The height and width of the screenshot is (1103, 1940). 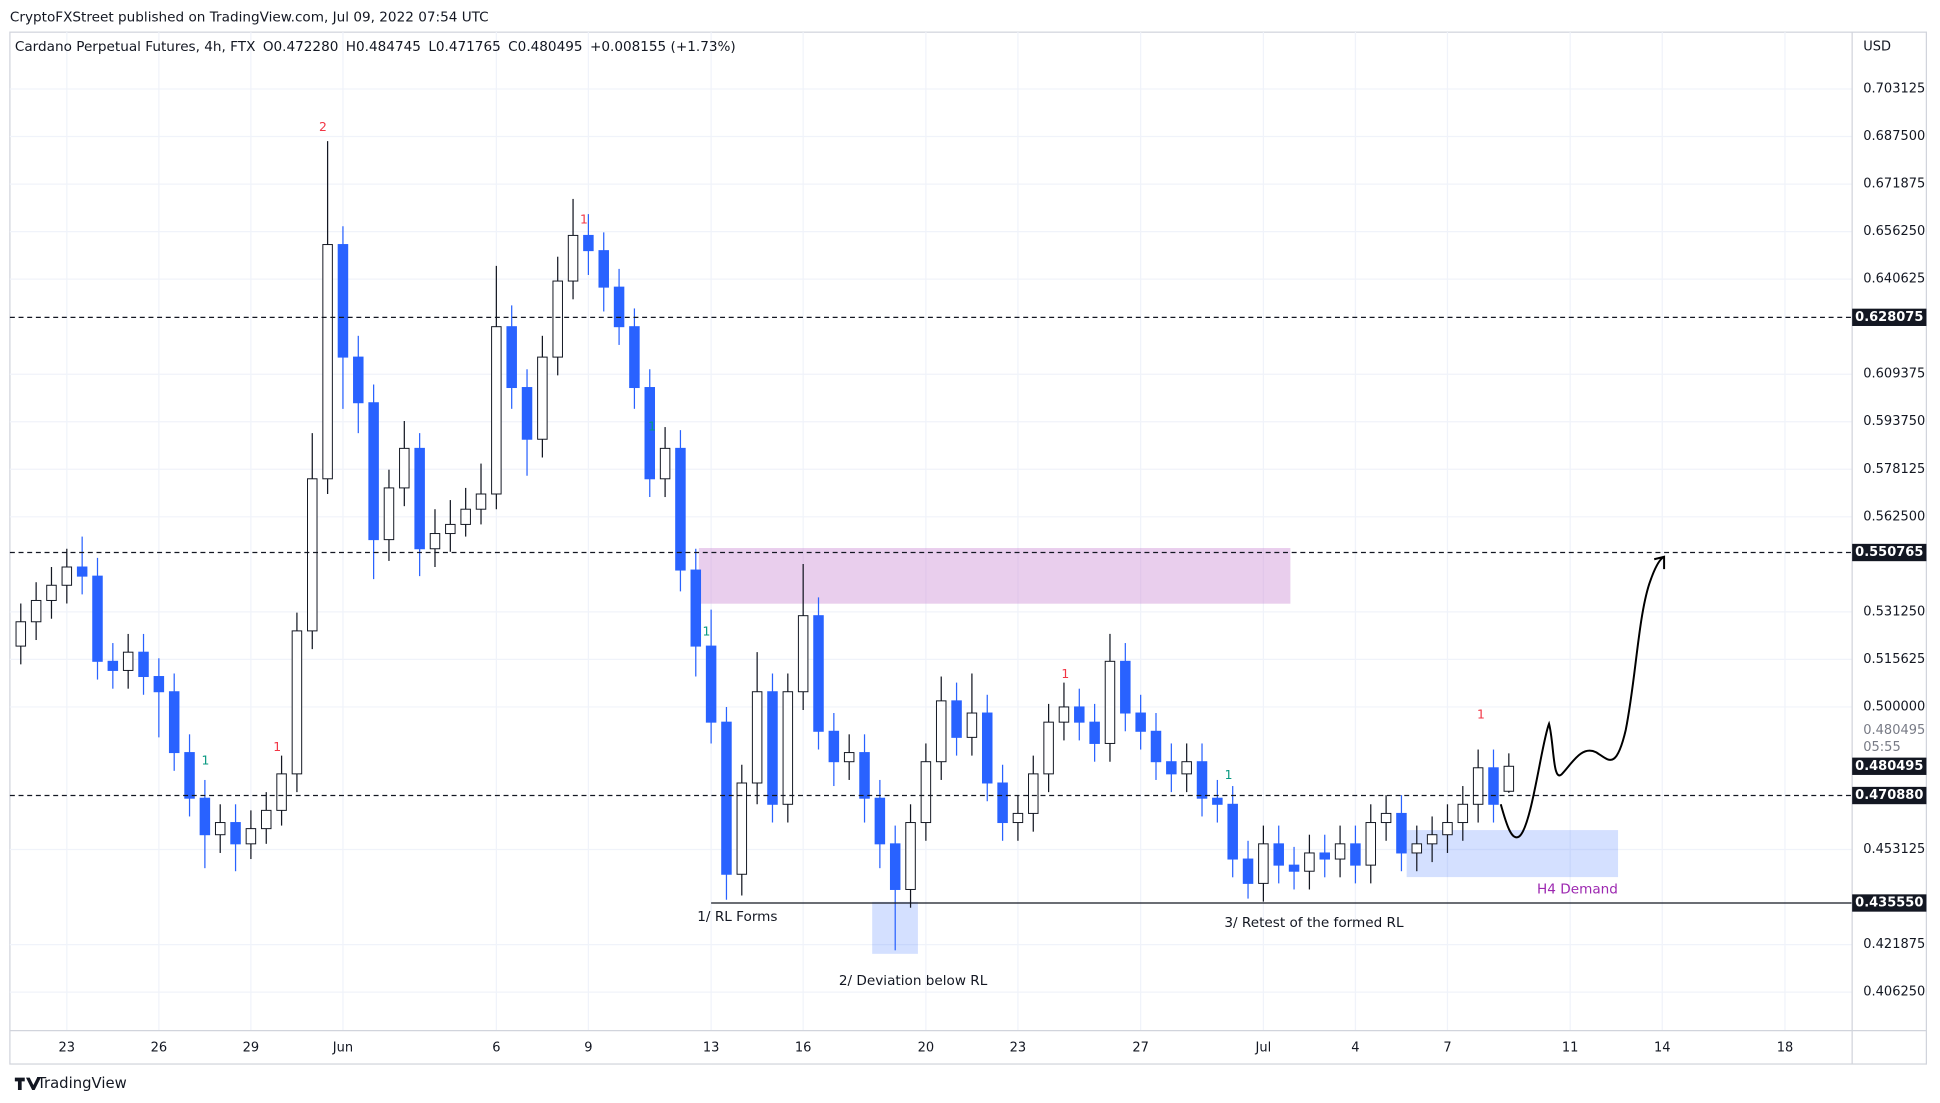 I want to click on y-tick-label: 0.593750, so click(x=1894, y=421).